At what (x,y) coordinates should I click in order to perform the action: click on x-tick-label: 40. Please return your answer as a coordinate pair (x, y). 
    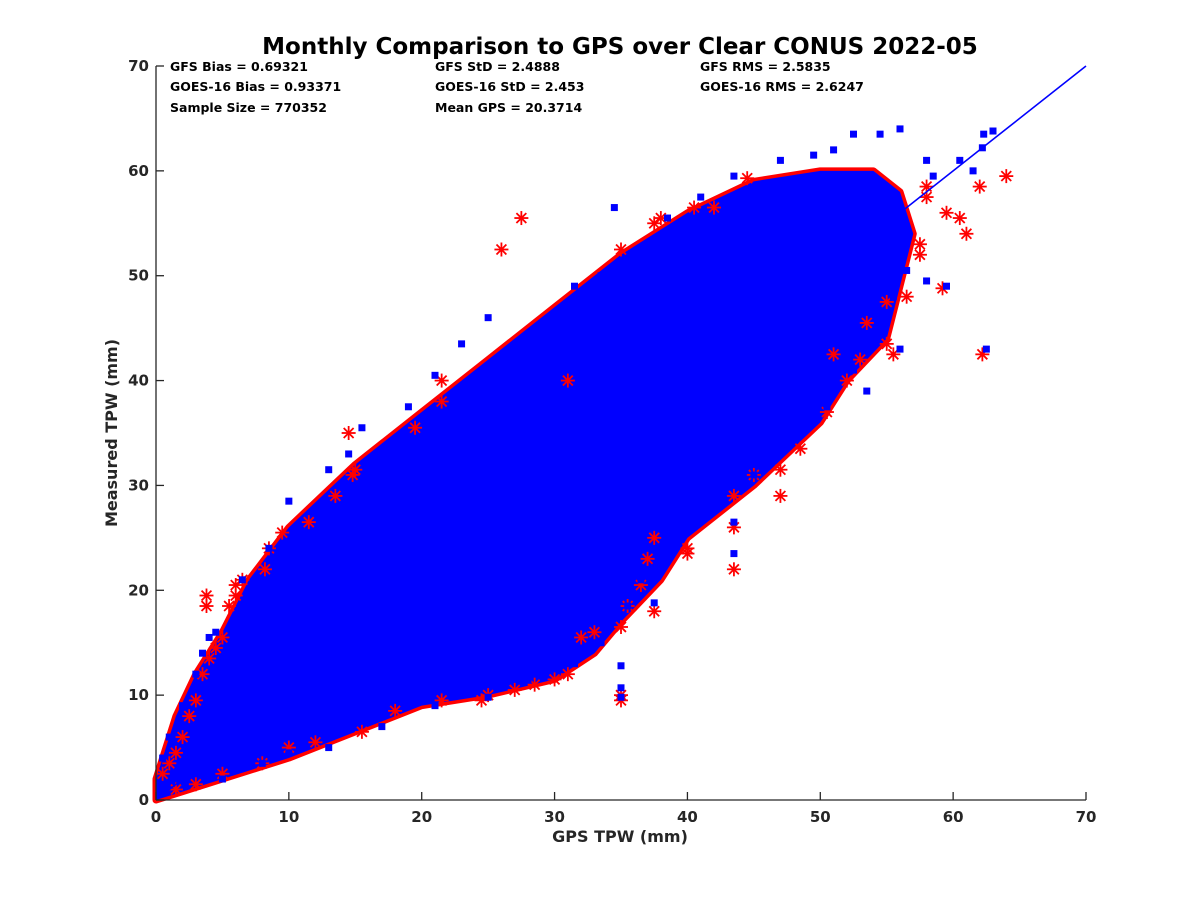
    Looking at the image, I should click on (687, 817).